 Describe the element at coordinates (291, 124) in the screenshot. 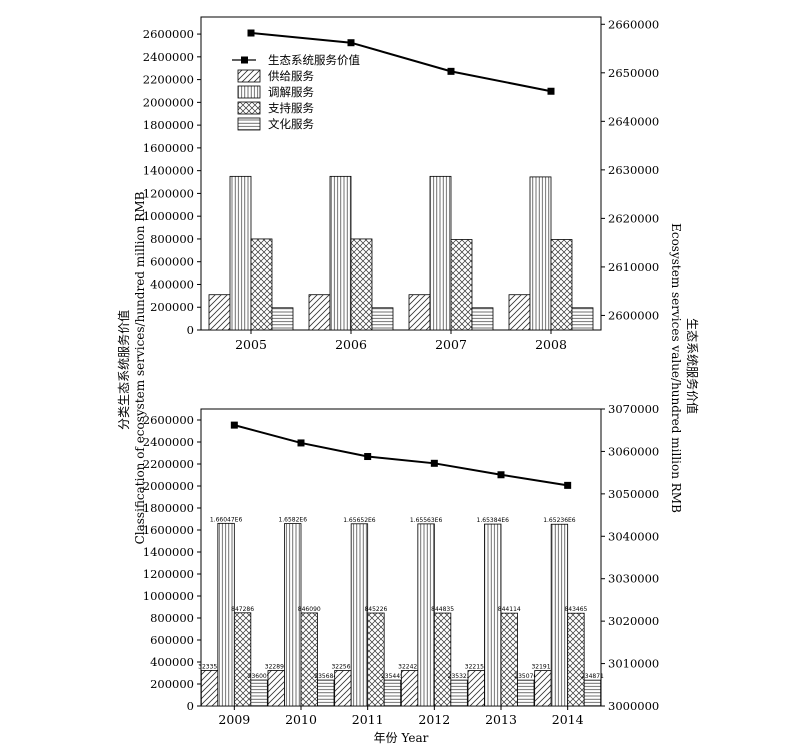

I see `legend-label: 文化服务` at that location.